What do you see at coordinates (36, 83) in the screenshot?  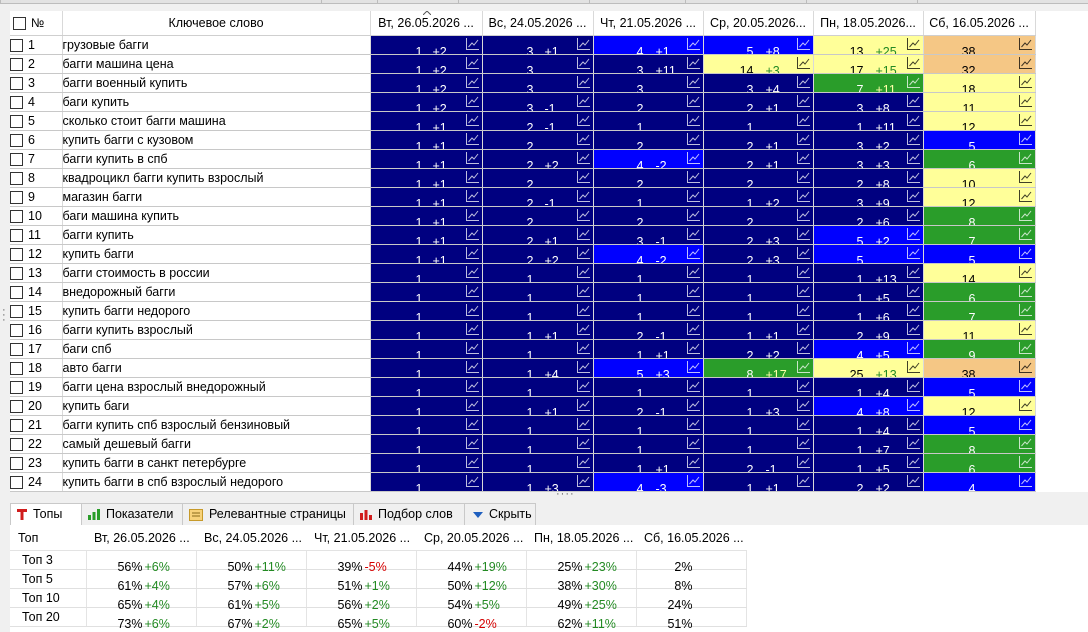 I see `row-number-cell: 3` at bounding box center [36, 83].